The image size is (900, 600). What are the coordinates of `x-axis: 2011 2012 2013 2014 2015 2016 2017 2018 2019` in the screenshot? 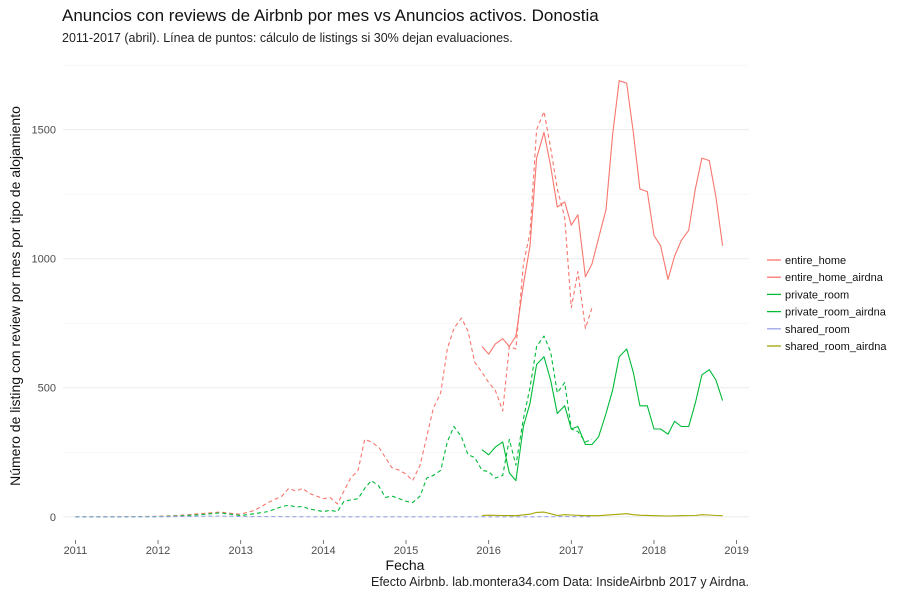 It's located at (406, 548).